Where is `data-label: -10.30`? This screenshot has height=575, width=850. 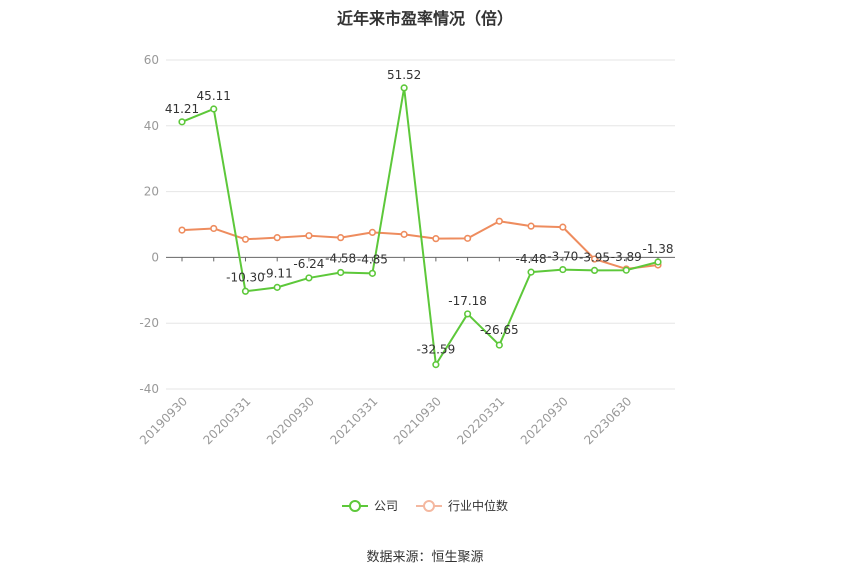 data-label: -10.30 is located at coordinates (245, 277).